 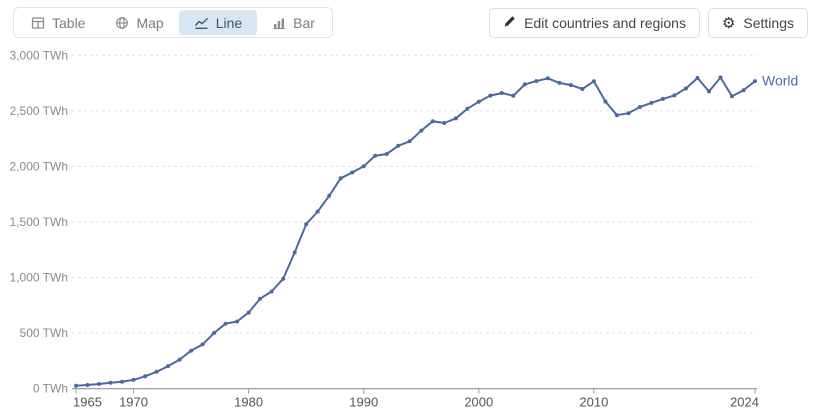 I want to click on tab-line: Line, so click(x=218, y=22).